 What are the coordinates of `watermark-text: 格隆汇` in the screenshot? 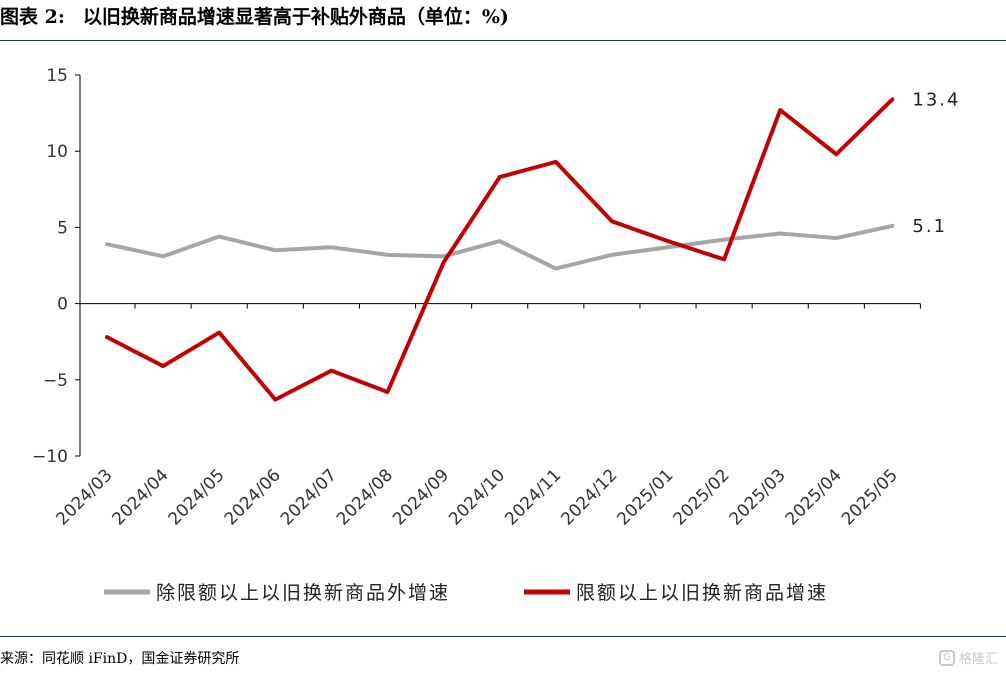 It's located at (978, 659).